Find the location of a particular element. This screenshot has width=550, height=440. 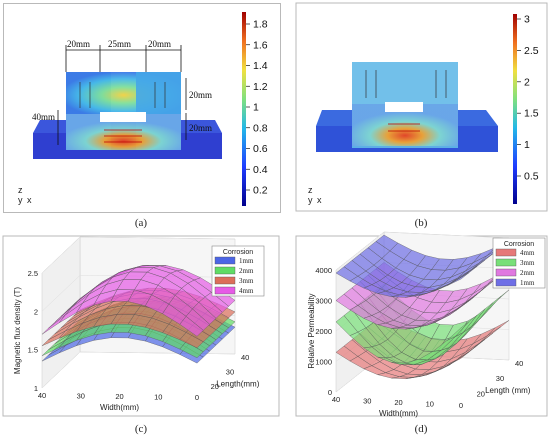

z-tick-label: 3000 is located at coordinates (323, 301).